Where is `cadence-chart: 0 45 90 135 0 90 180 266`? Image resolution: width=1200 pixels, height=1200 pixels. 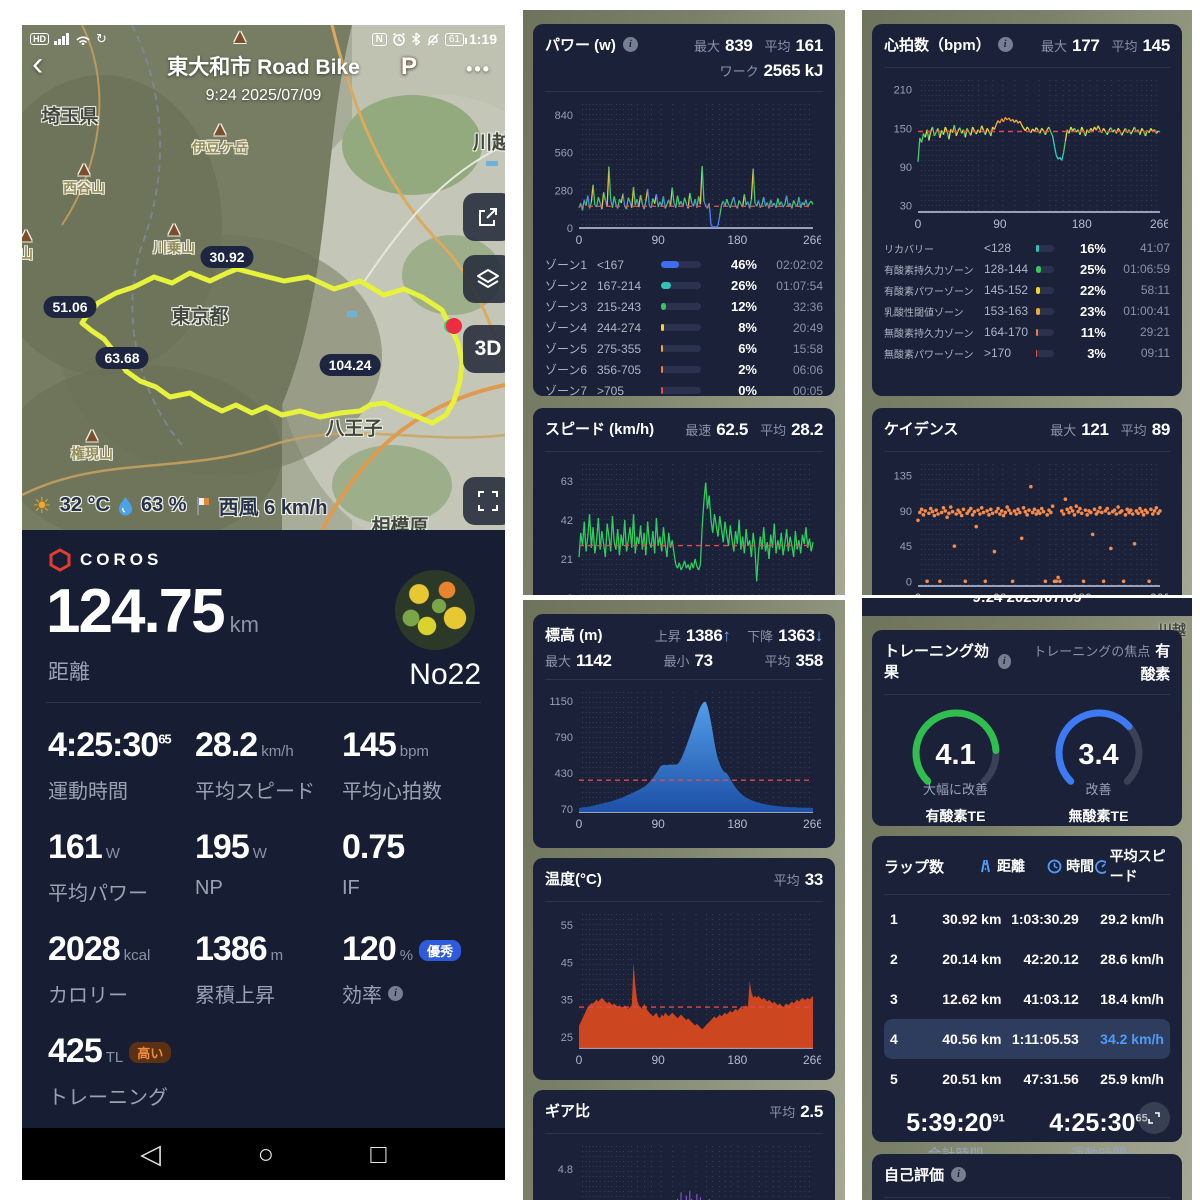
cadence-chart: 0 45 90 135 0 90 180 266 is located at coordinates (1031, 529).